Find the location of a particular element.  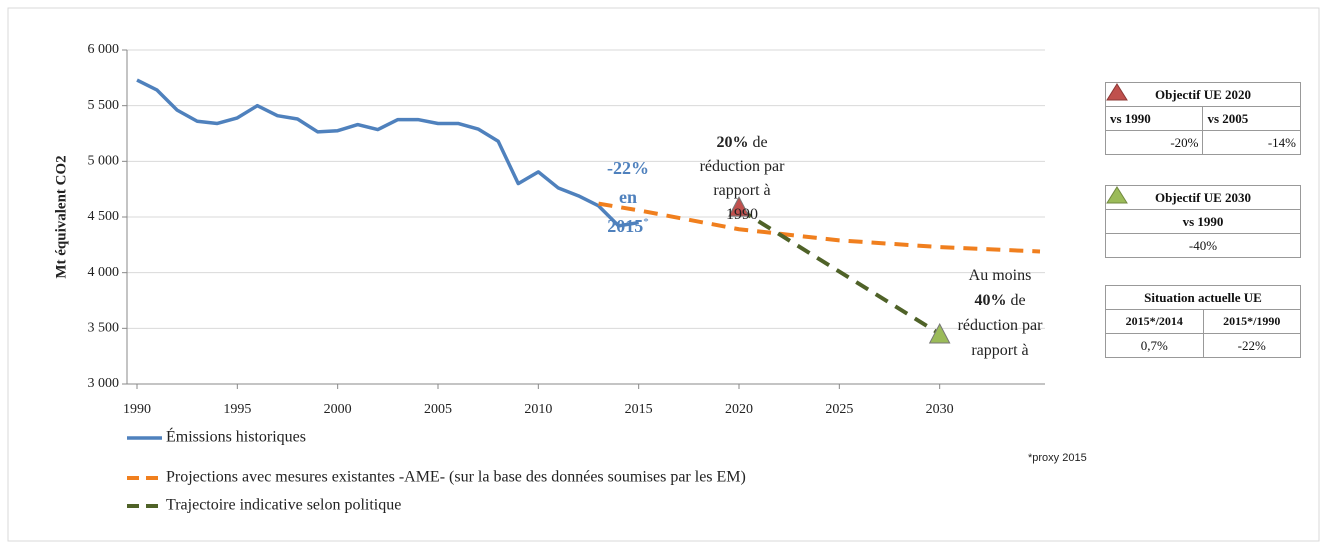

annotation: 20% de is located at coordinates (741, 142).